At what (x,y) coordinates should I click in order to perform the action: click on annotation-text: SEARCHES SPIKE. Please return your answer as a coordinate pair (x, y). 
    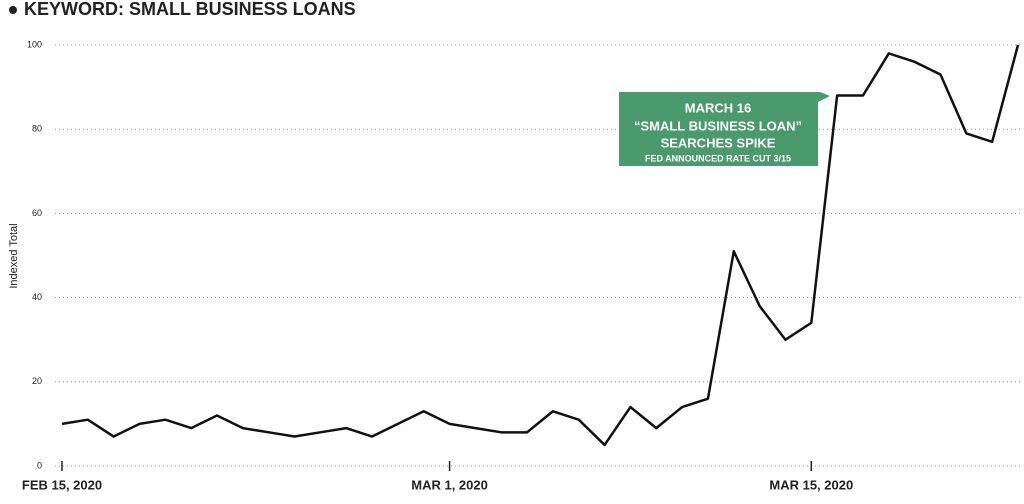
    Looking at the image, I should click on (718, 142).